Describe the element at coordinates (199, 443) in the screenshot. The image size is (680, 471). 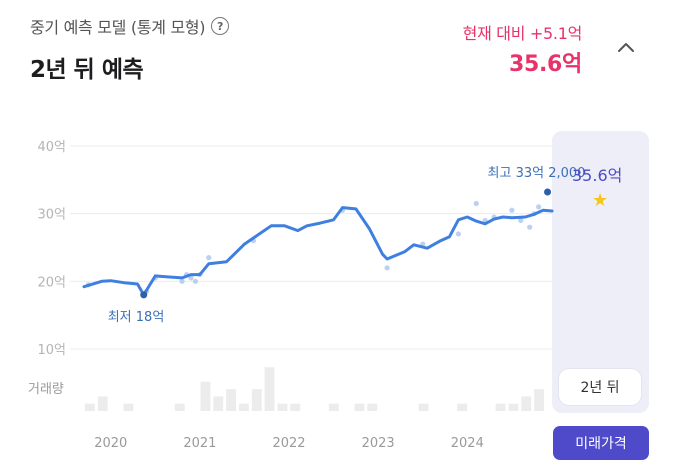
I see `x-tick-label: 2021` at that location.